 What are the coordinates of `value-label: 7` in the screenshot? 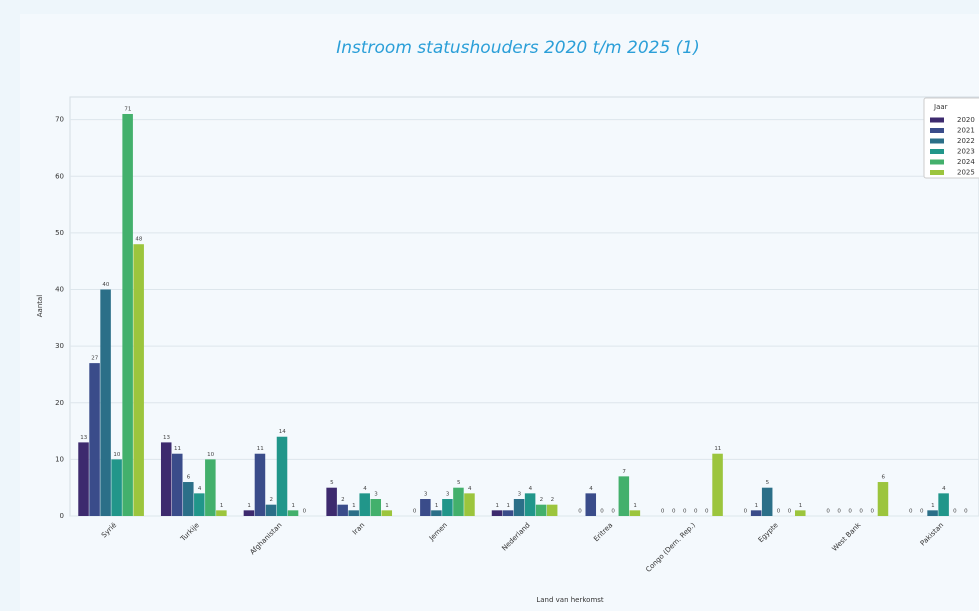 It's located at (624, 472).